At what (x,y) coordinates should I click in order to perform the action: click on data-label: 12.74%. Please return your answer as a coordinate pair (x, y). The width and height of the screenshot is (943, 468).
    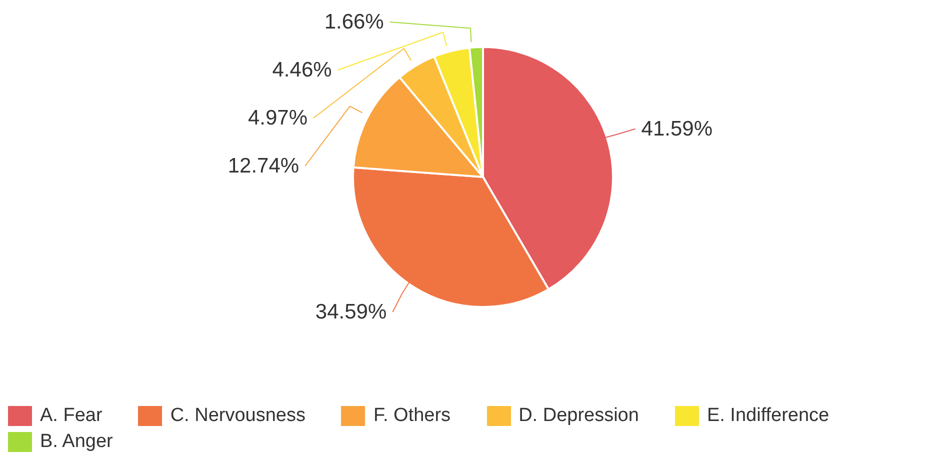
    Looking at the image, I should click on (264, 166).